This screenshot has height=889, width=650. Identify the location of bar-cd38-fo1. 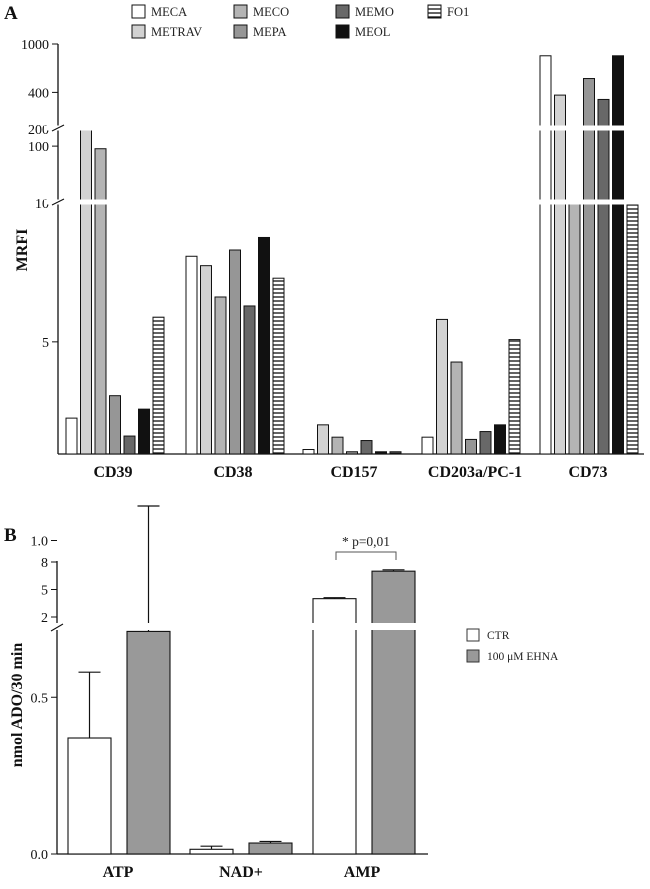
(278, 366).